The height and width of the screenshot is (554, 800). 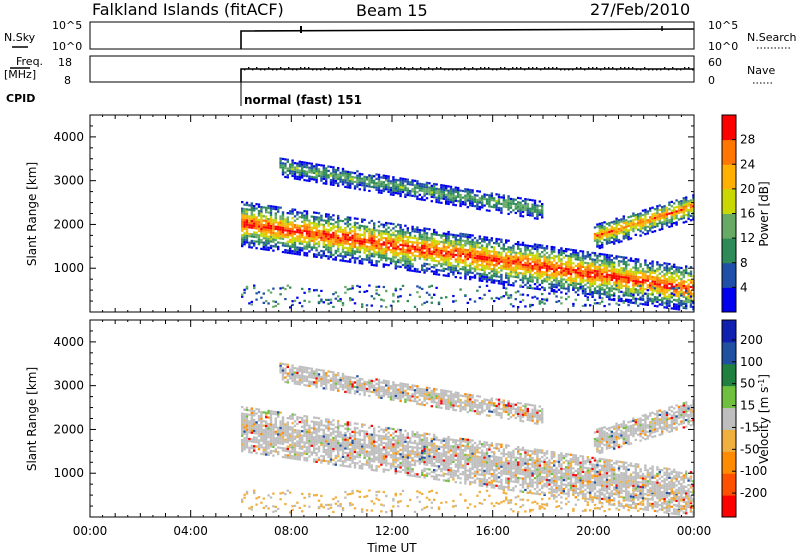 I want to click on nave-tick-bottom: 0, so click(x=711, y=80).